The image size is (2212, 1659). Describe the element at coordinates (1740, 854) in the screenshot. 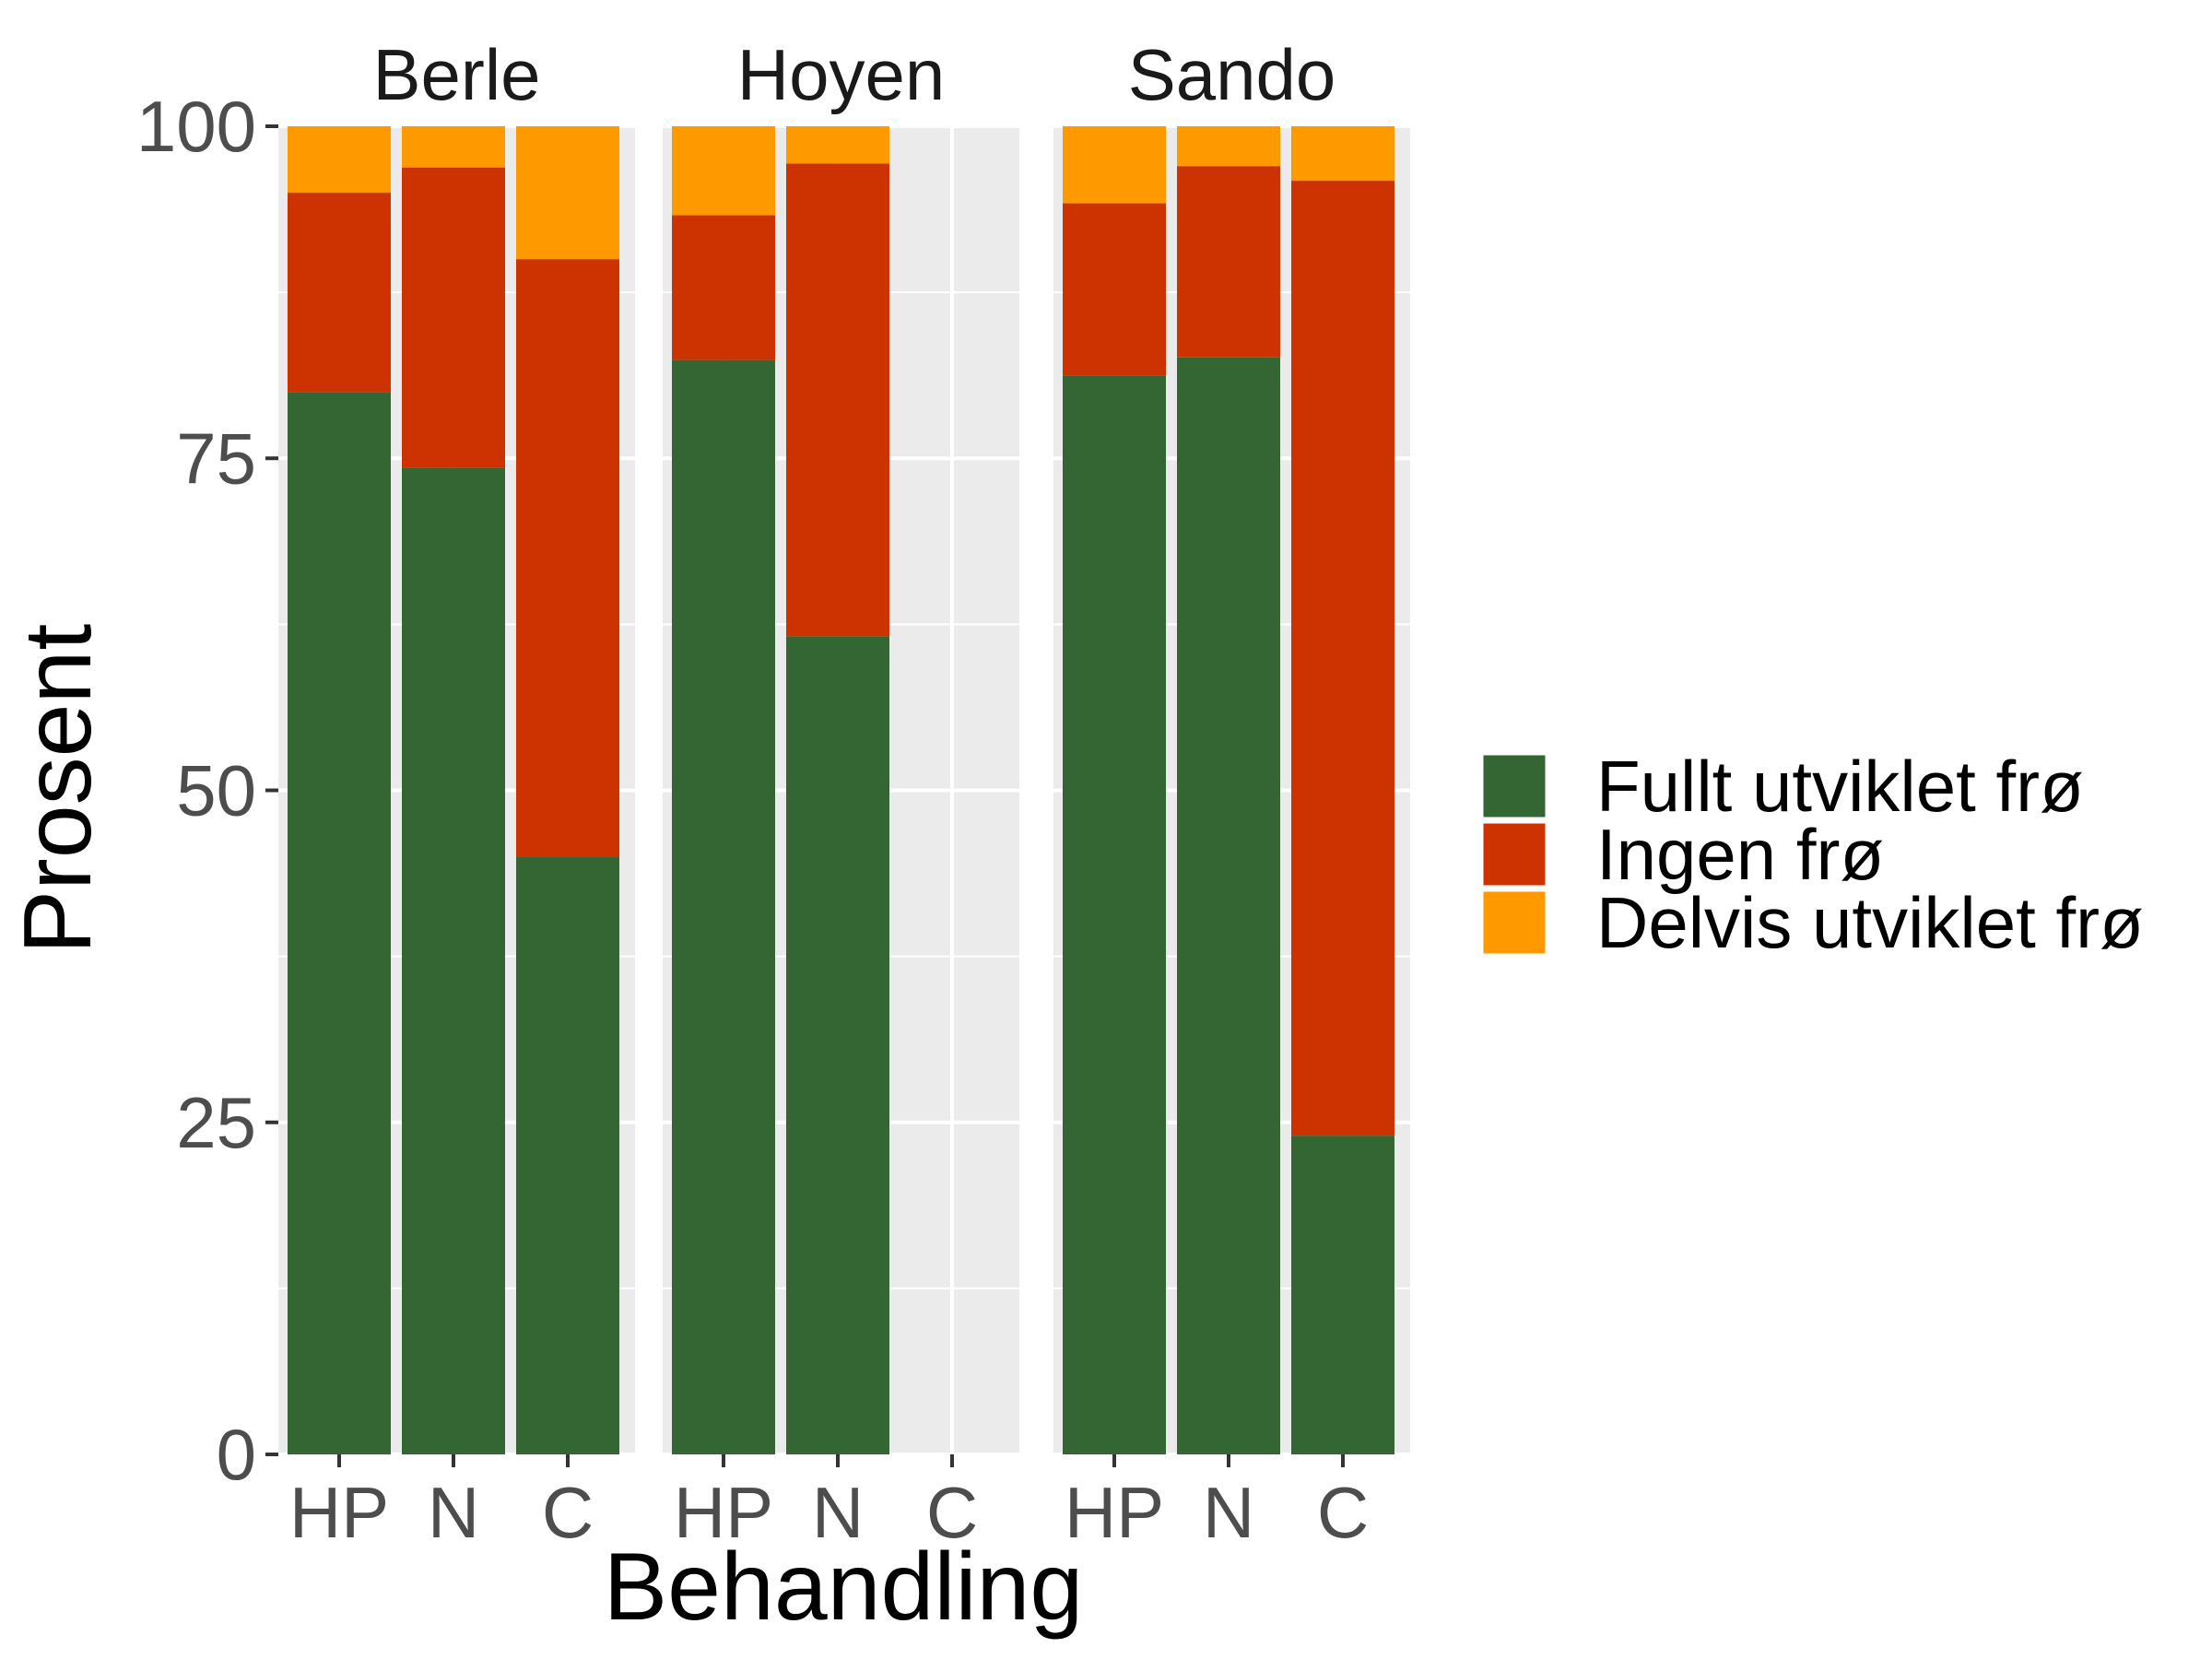

I see `legend-label: Ingen frø` at that location.